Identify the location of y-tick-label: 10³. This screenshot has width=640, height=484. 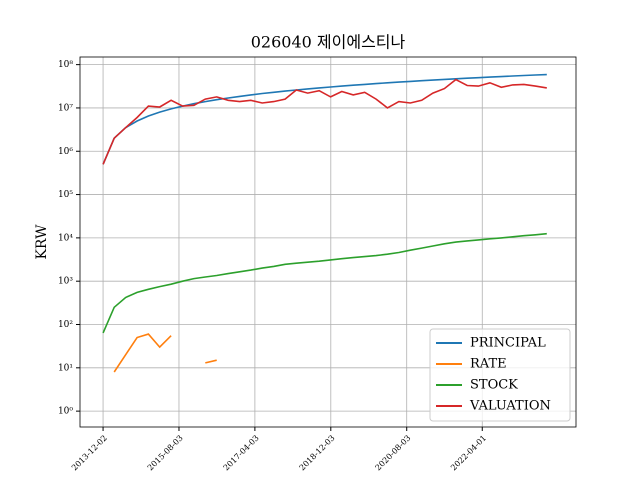
(65, 282).